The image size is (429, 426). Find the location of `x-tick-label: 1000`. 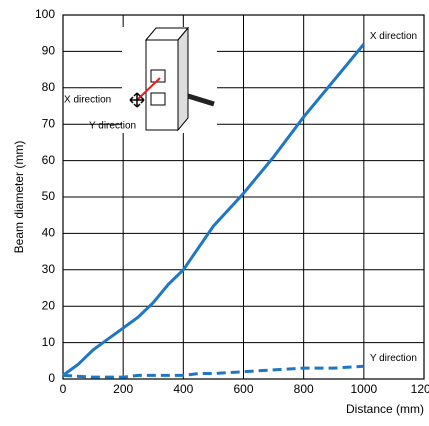

x-tick-label: 1000 is located at coordinates (363, 389).